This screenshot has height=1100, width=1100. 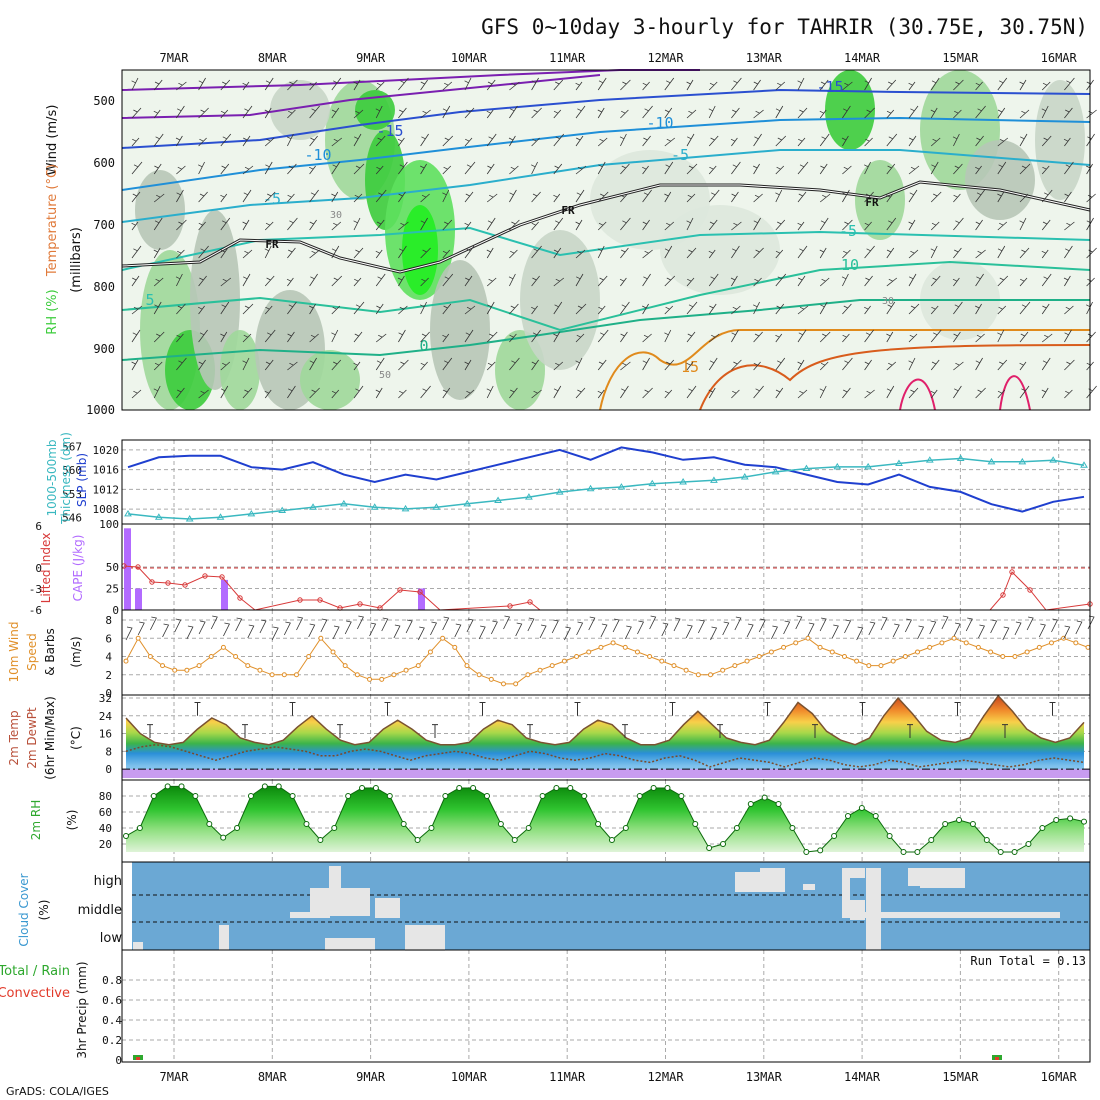 I want to click on lifted-tick: -3, so click(x=35, y=589).